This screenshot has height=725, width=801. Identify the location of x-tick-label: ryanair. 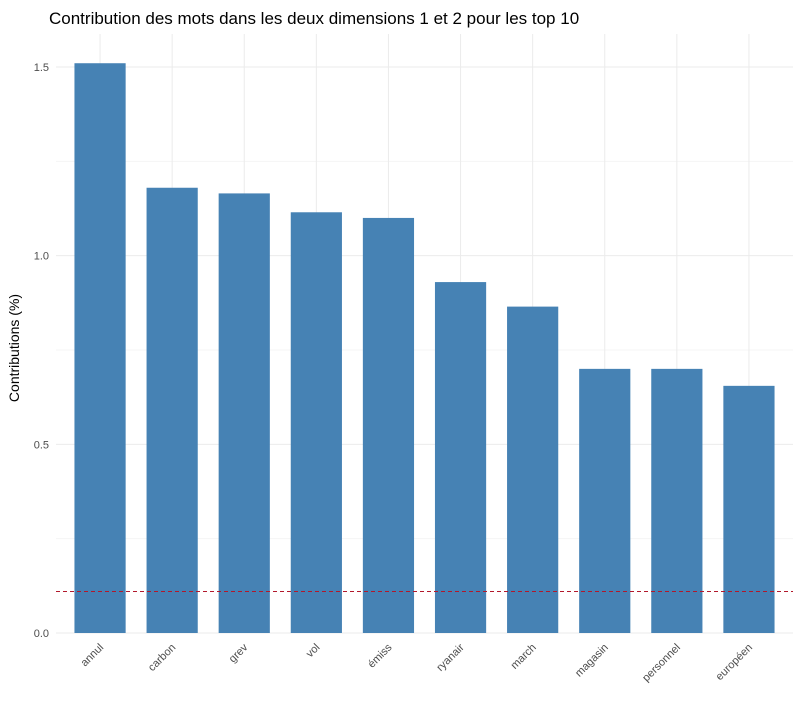
(450, 657).